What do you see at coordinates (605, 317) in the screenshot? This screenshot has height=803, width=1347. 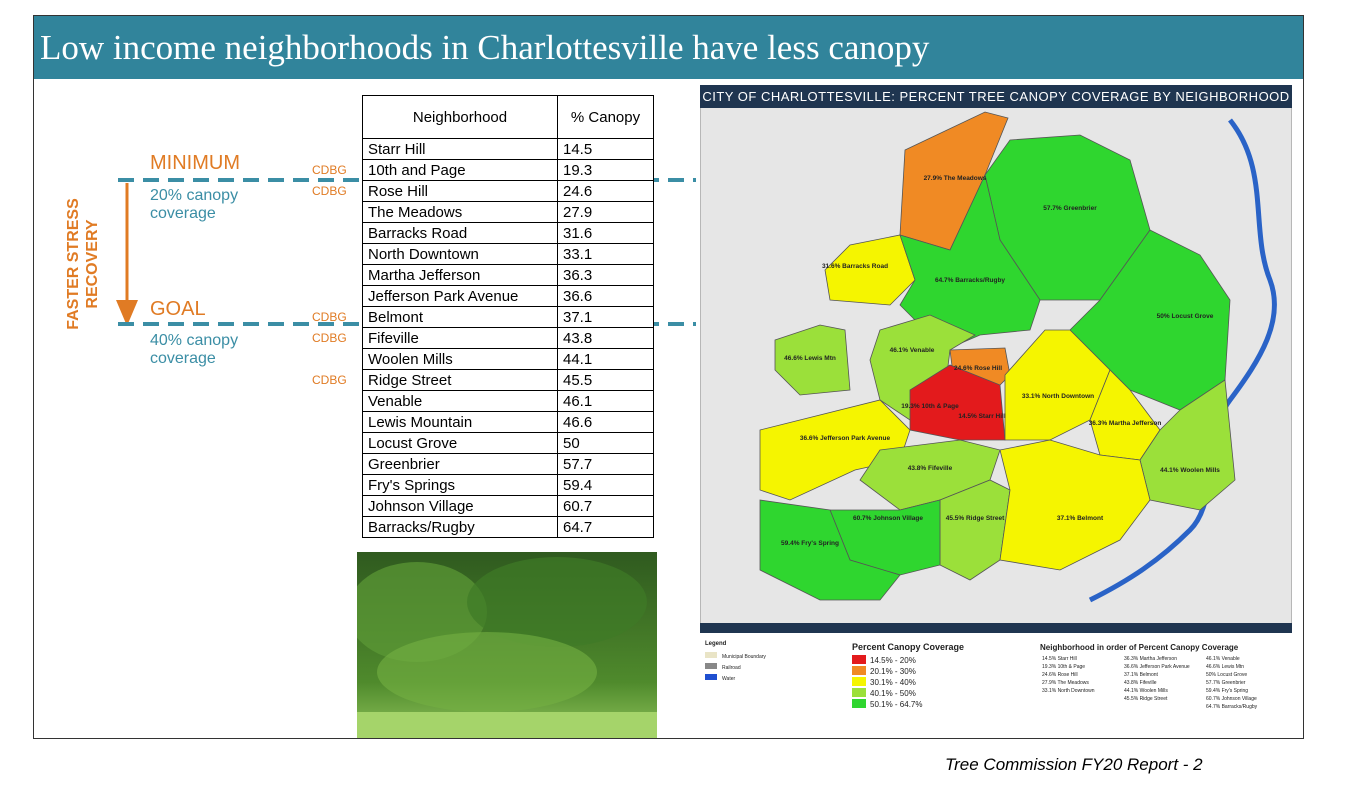 I see `canopy-cell: 37.1` at bounding box center [605, 317].